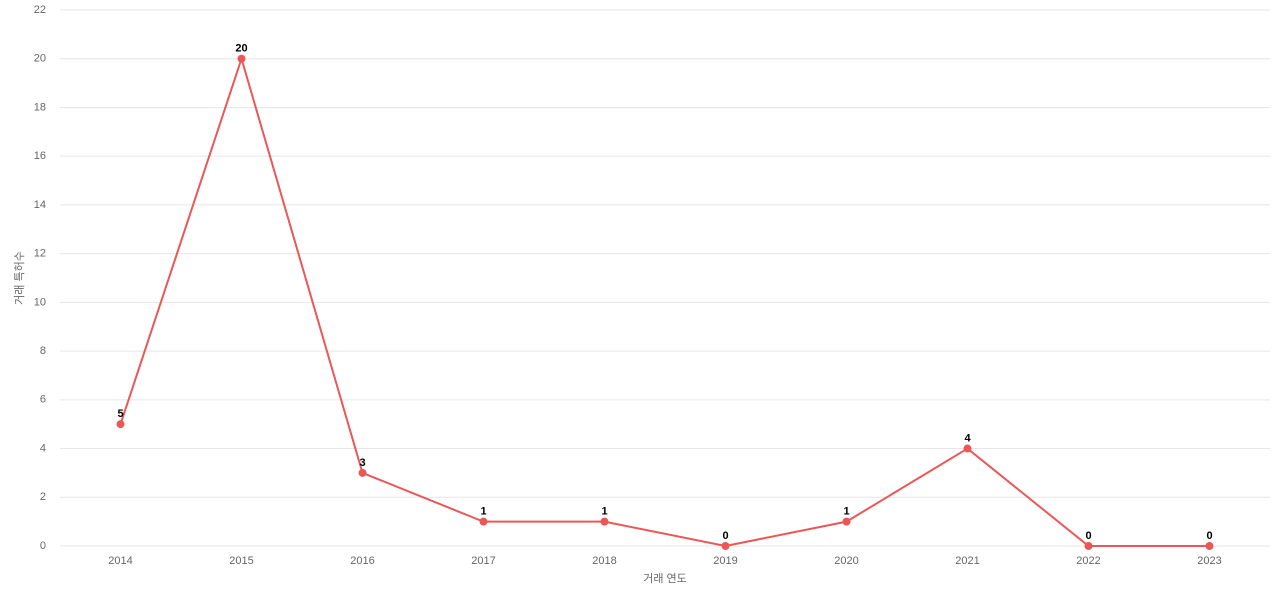  What do you see at coordinates (846, 561) in the screenshot?
I see `x-tick-label: 2020` at bounding box center [846, 561].